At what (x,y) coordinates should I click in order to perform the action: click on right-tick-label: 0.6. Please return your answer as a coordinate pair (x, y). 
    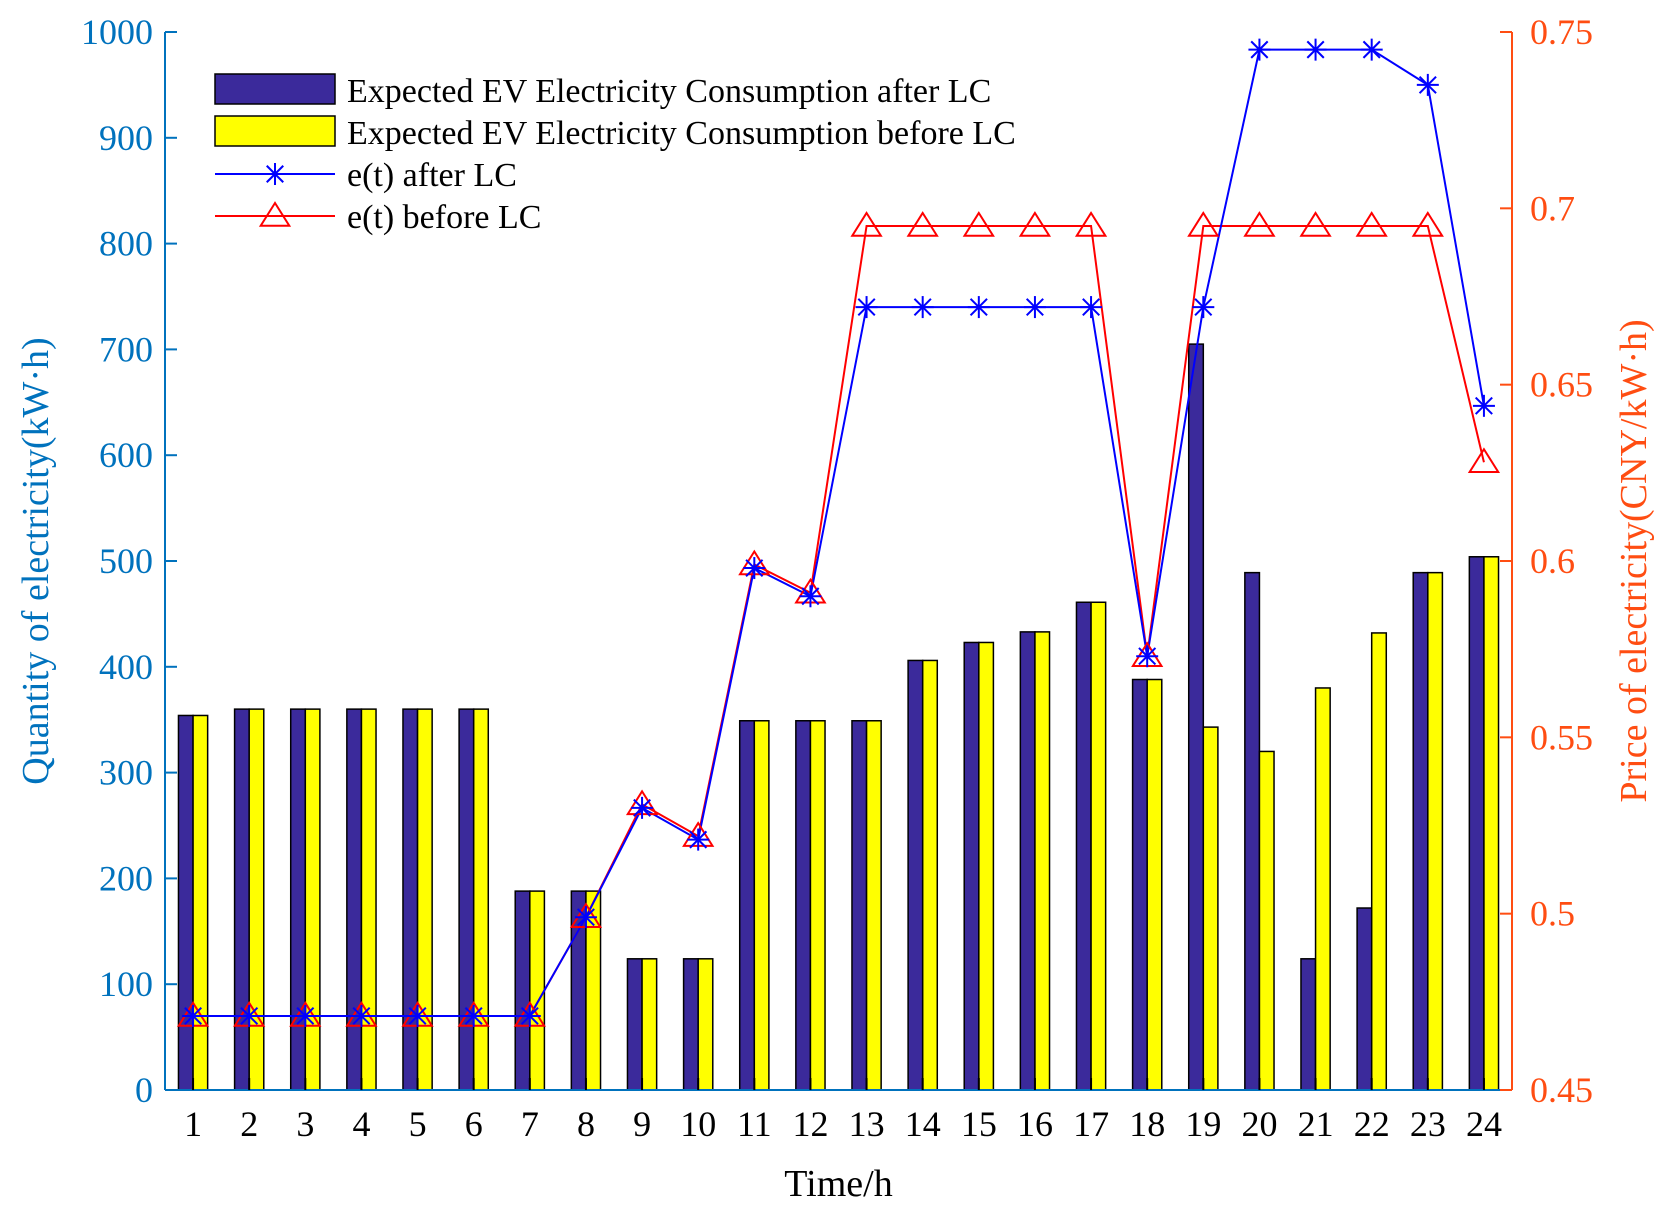
    Looking at the image, I should click on (1552, 561).